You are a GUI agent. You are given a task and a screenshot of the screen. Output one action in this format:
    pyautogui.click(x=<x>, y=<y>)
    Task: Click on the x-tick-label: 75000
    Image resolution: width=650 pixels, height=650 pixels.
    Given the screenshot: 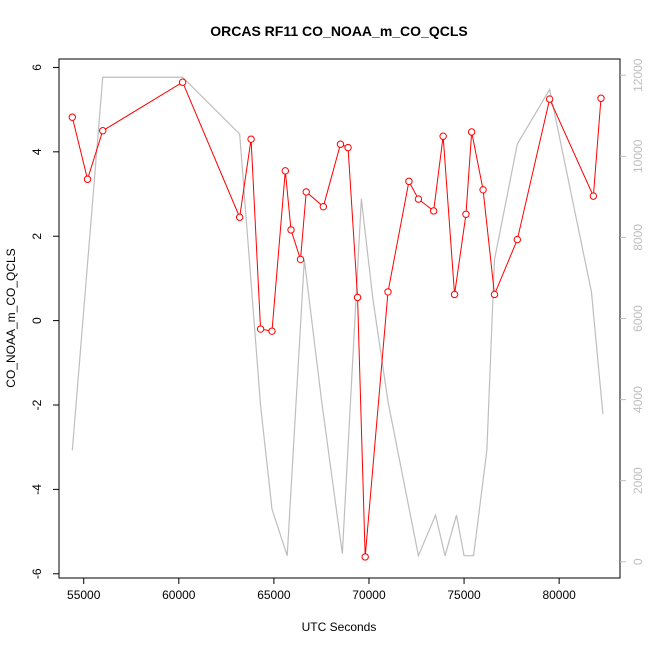 What is the action you would take?
    pyautogui.click(x=464, y=595)
    